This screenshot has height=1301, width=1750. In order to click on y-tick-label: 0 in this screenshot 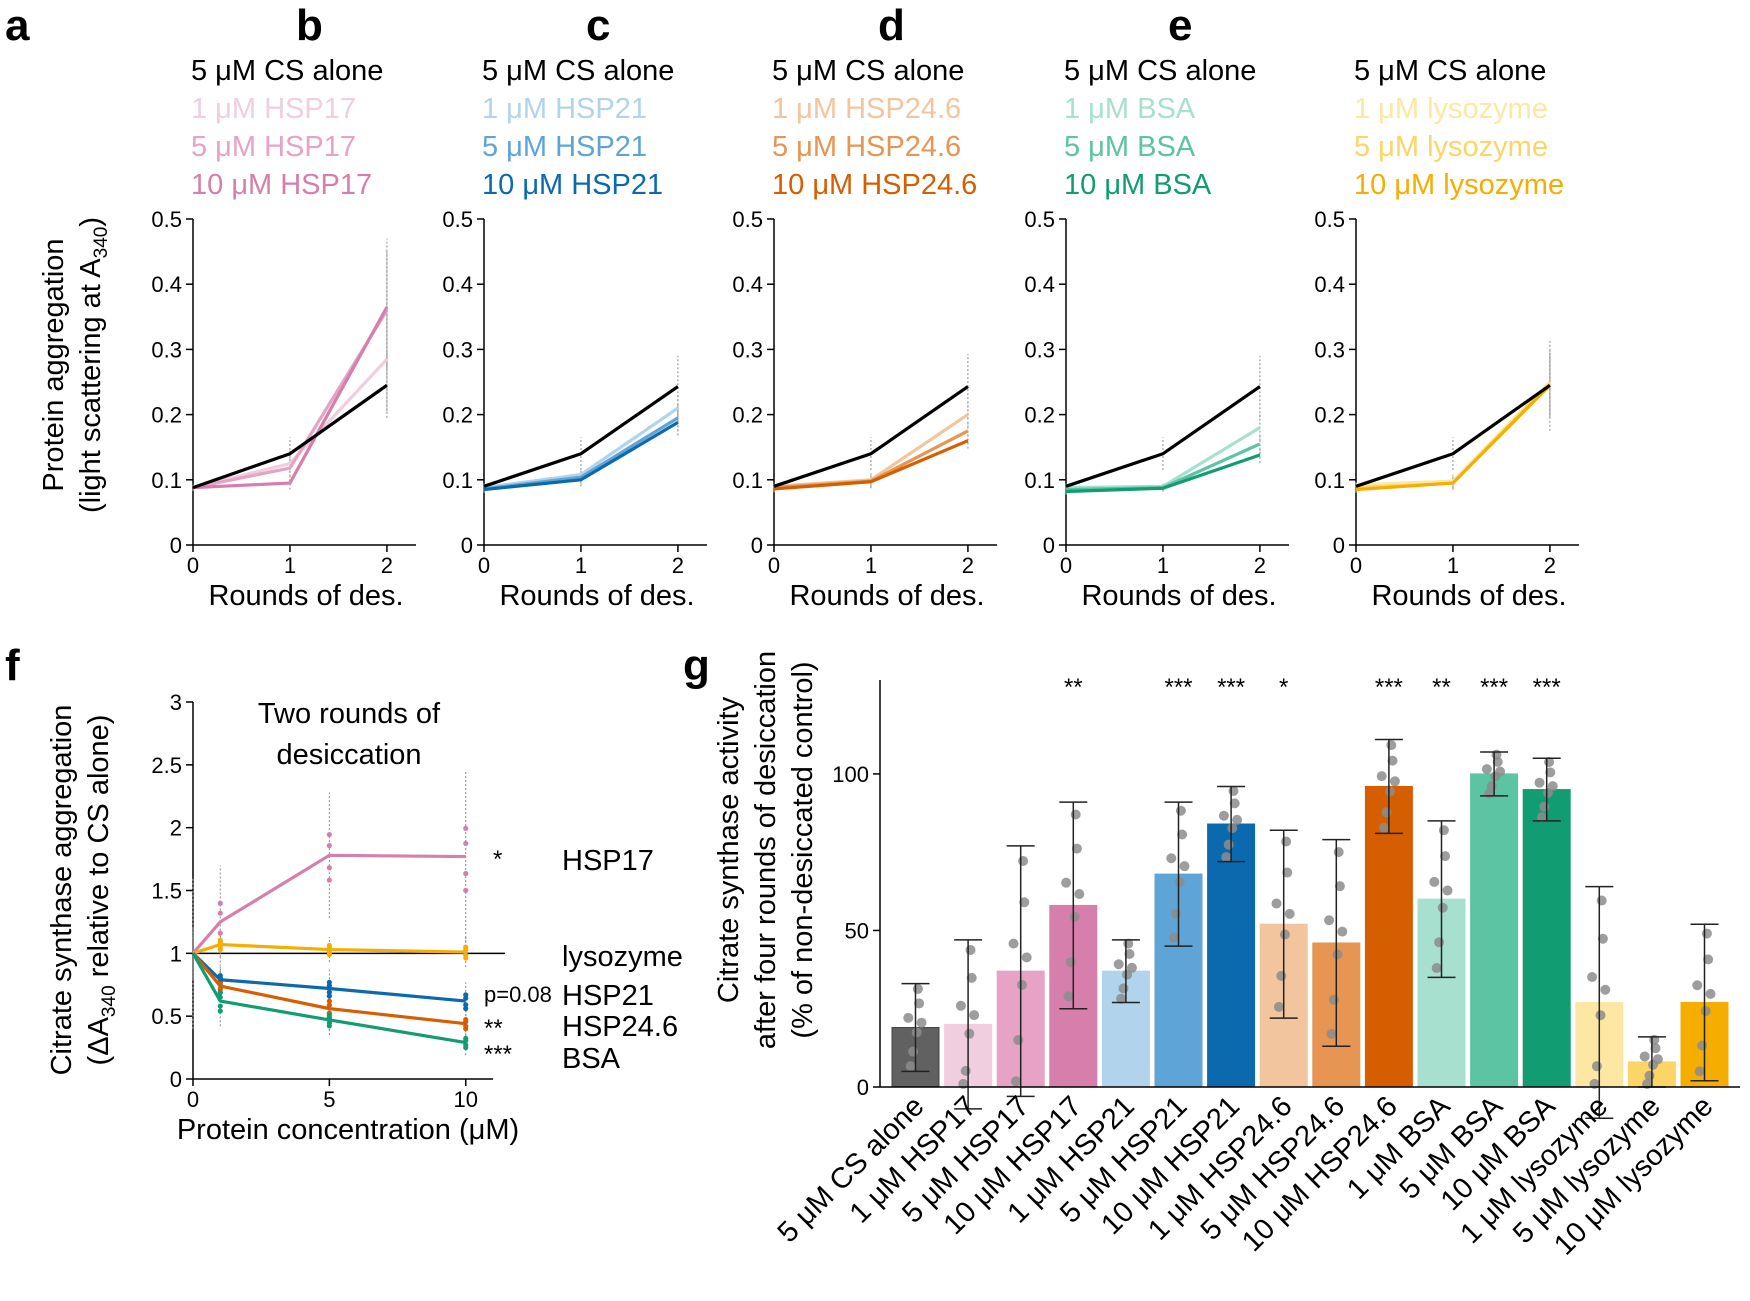, I will do `click(1339, 545)`.